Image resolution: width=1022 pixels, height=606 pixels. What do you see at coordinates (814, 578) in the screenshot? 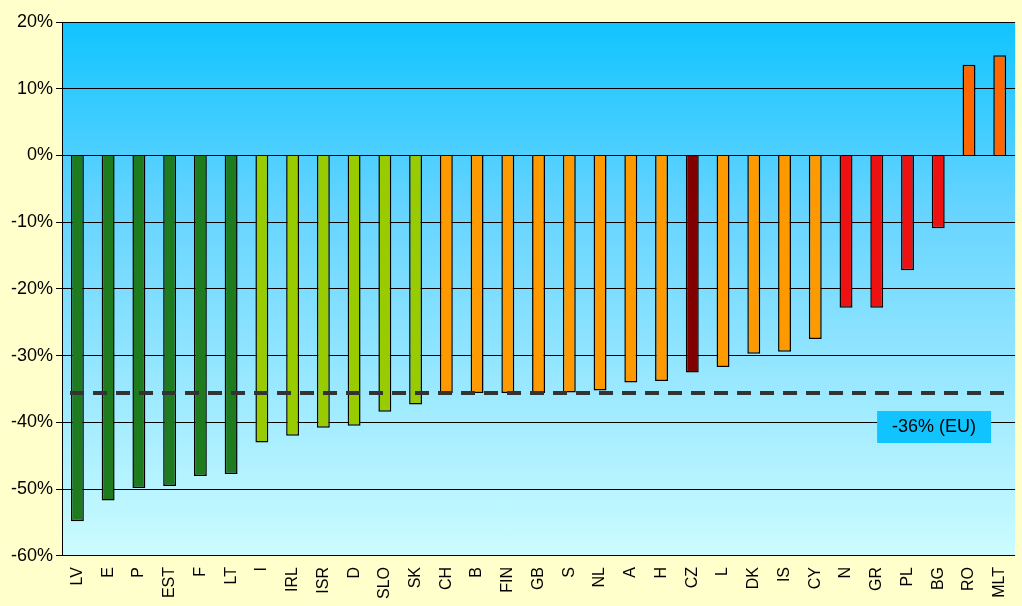
I see `x-tick-label: CY` at bounding box center [814, 578].